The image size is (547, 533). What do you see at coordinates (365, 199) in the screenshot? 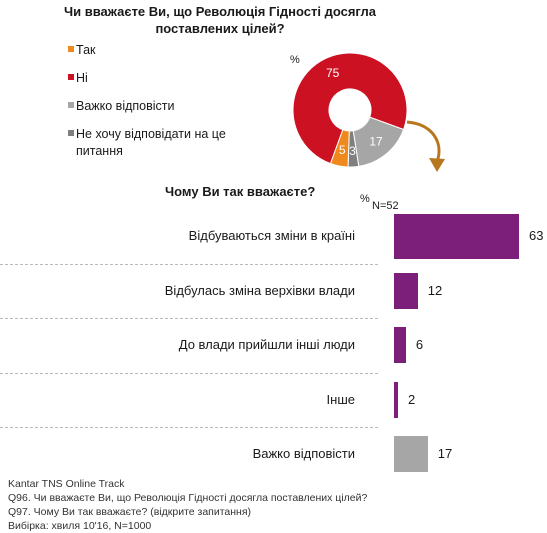
I see `bar-unit-label: %` at bounding box center [365, 199].